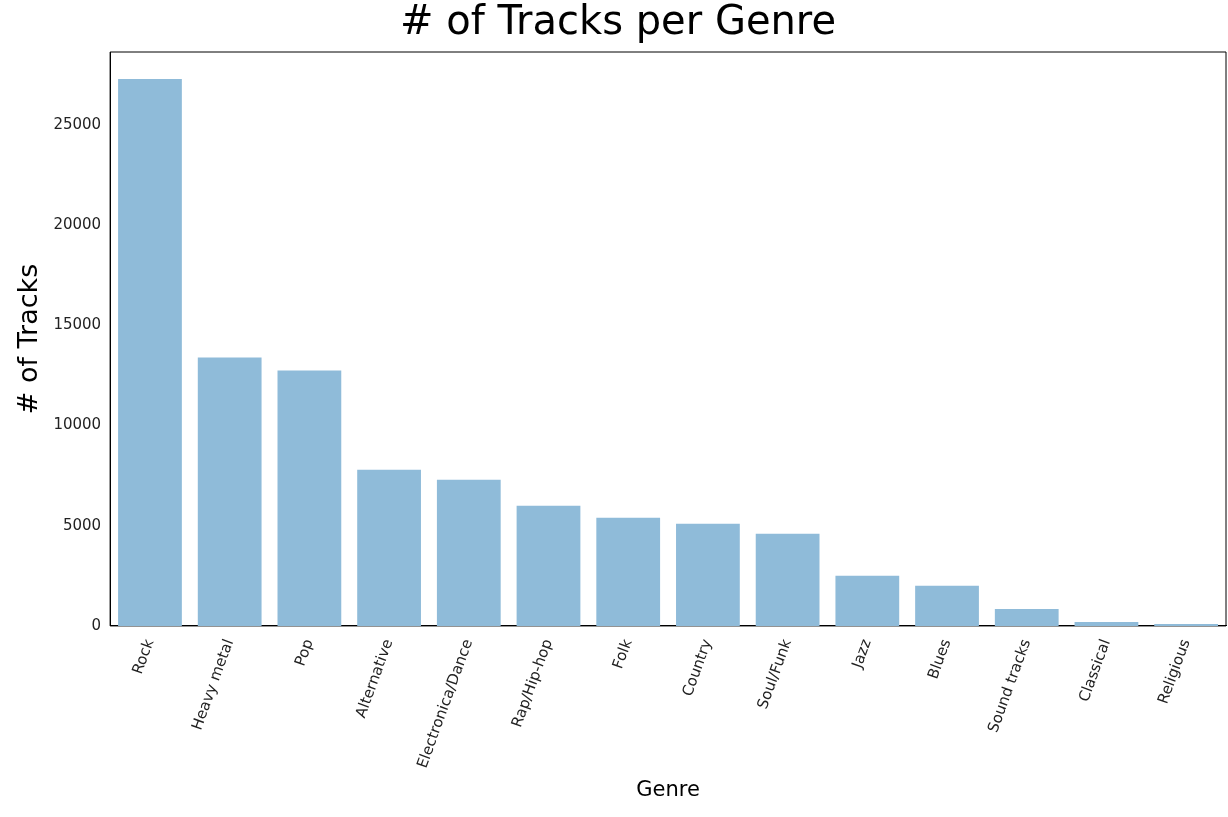 This screenshot has height=817, width=1228. Describe the element at coordinates (668, 788) in the screenshot. I see `x-axis-title: Genre` at that location.